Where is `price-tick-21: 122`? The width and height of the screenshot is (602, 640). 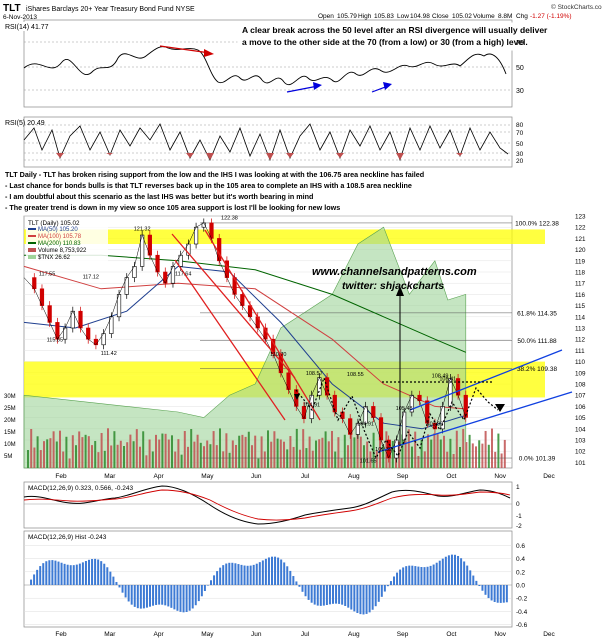 price-tick-21: 122 is located at coordinates (580, 228).